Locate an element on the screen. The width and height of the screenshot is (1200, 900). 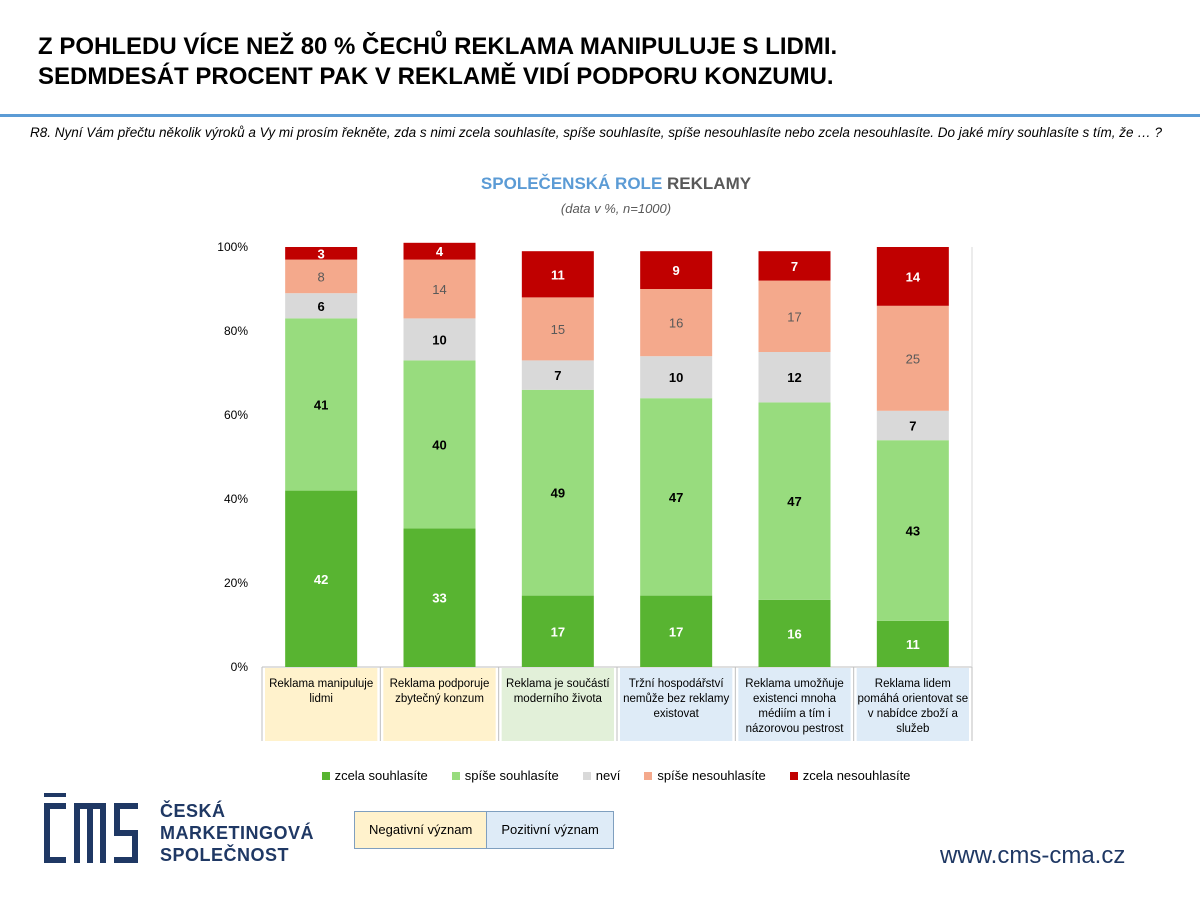
x-tick-label: zbytečný konzum is located at coordinates (439, 699).